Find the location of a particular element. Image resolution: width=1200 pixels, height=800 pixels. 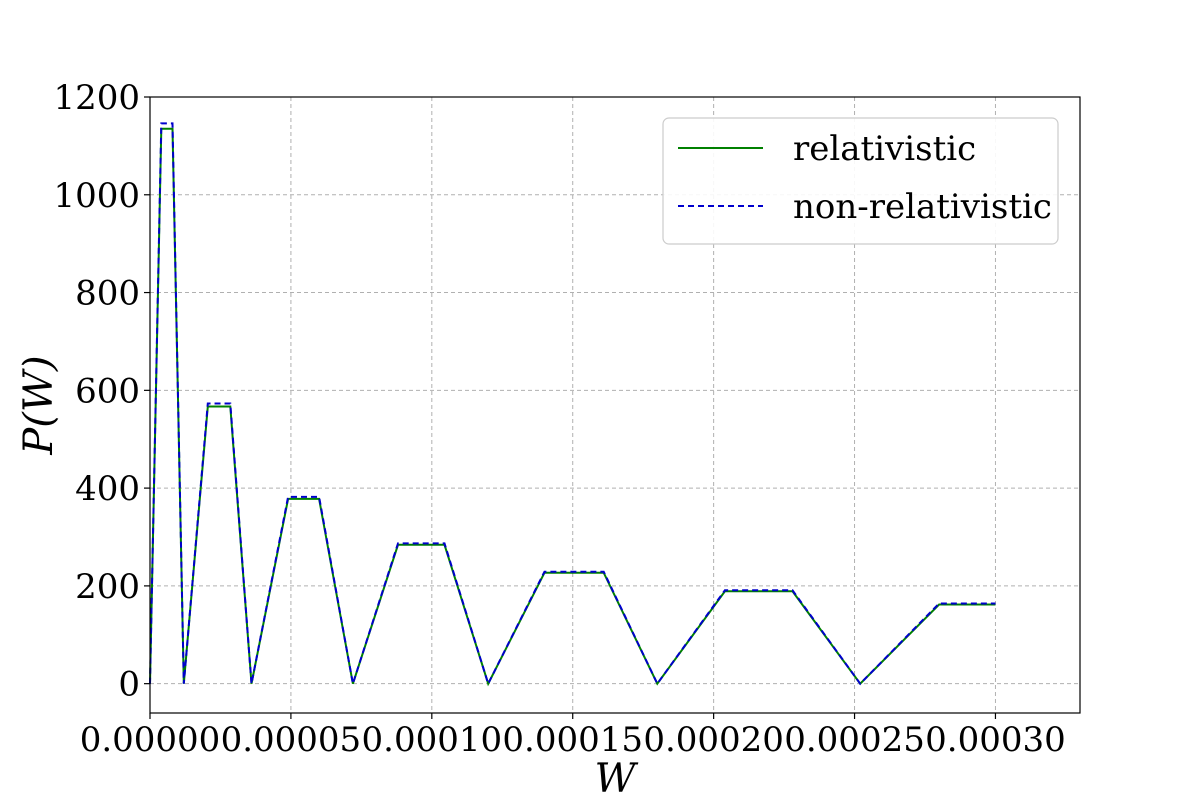

x-tick-label: 0.00020 is located at coordinates (713, 740).